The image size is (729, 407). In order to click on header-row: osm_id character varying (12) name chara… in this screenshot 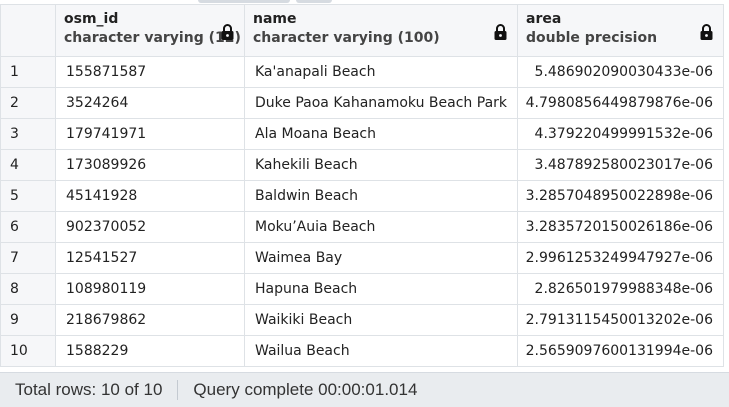, I will do `click(362, 30)`.